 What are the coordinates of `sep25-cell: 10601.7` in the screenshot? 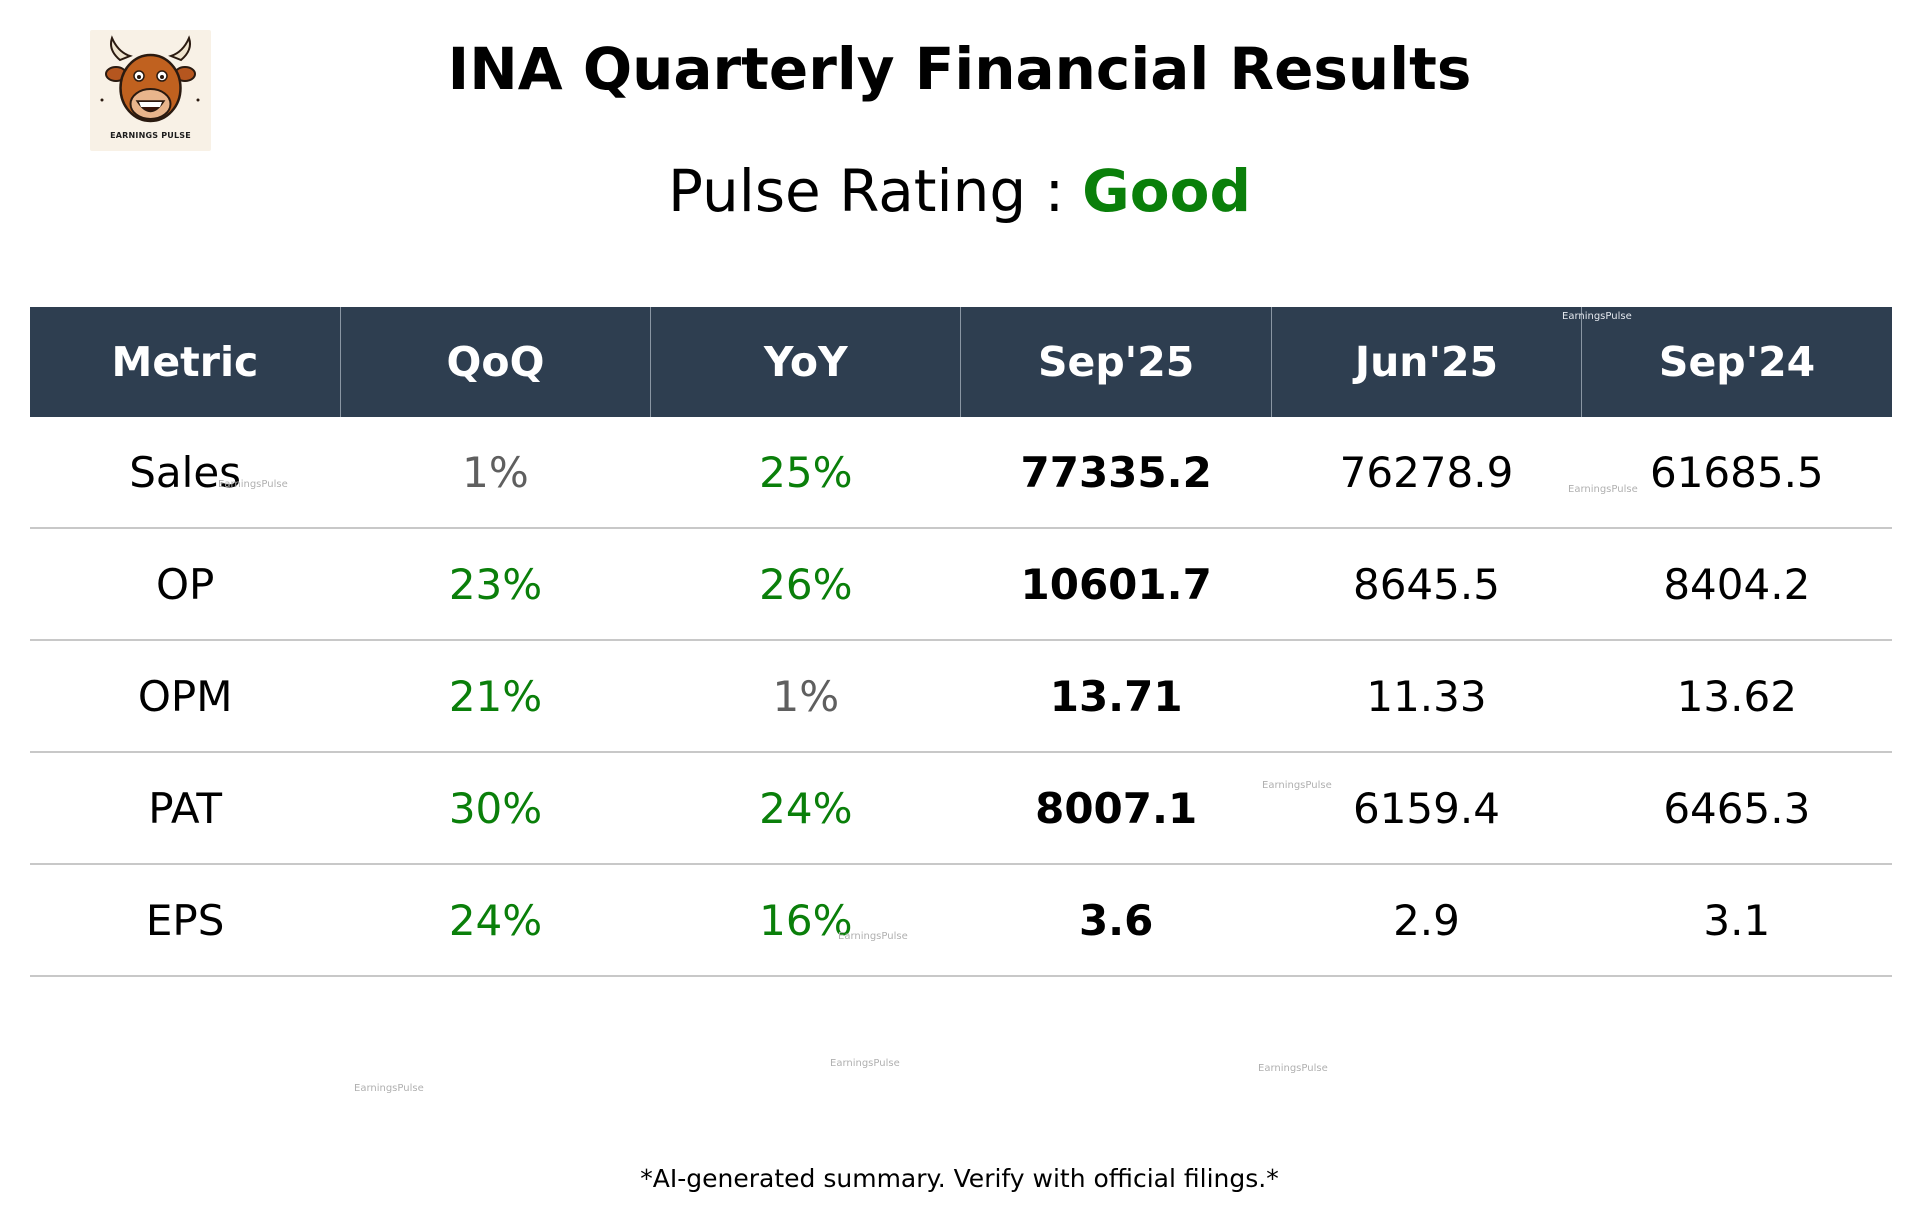 It's located at (1116, 584).